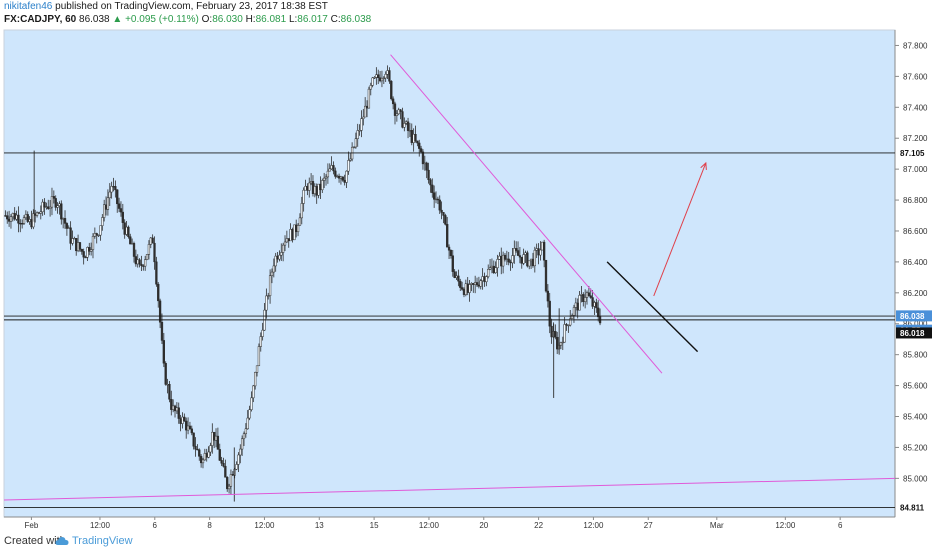  Describe the element at coordinates (32, 525) in the screenshot. I see `x-tick-label: Feb` at that location.